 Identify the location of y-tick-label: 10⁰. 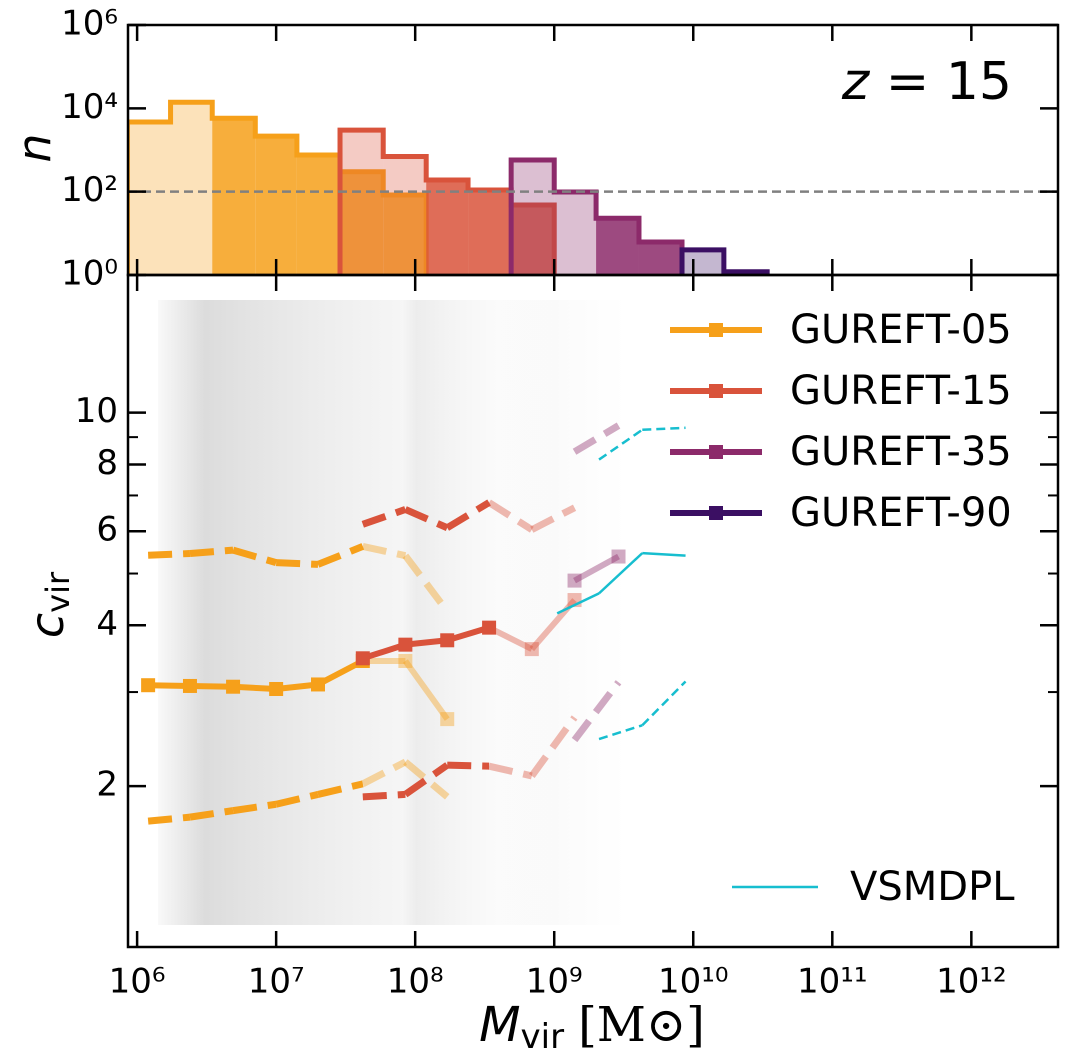
(89, 274).